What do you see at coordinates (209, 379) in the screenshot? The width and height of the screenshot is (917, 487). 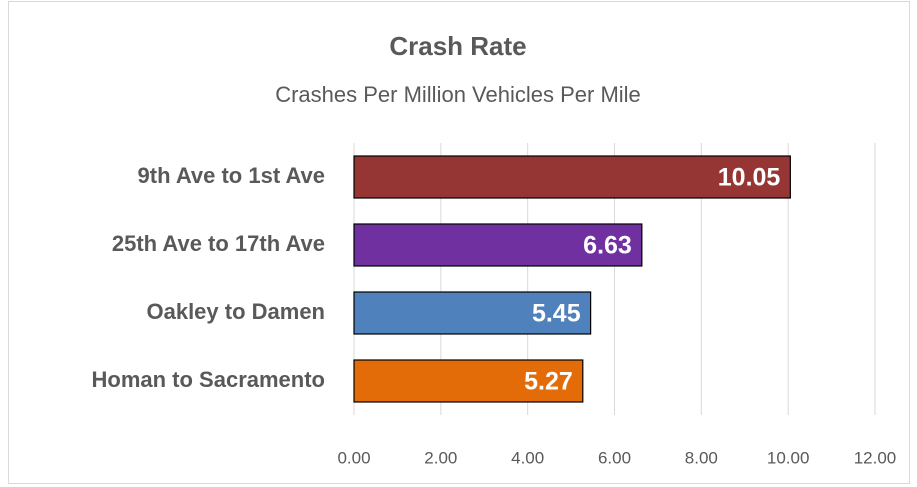 I see `y-tick-label: Homan to Sacramento` at bounding box center [209, 379].